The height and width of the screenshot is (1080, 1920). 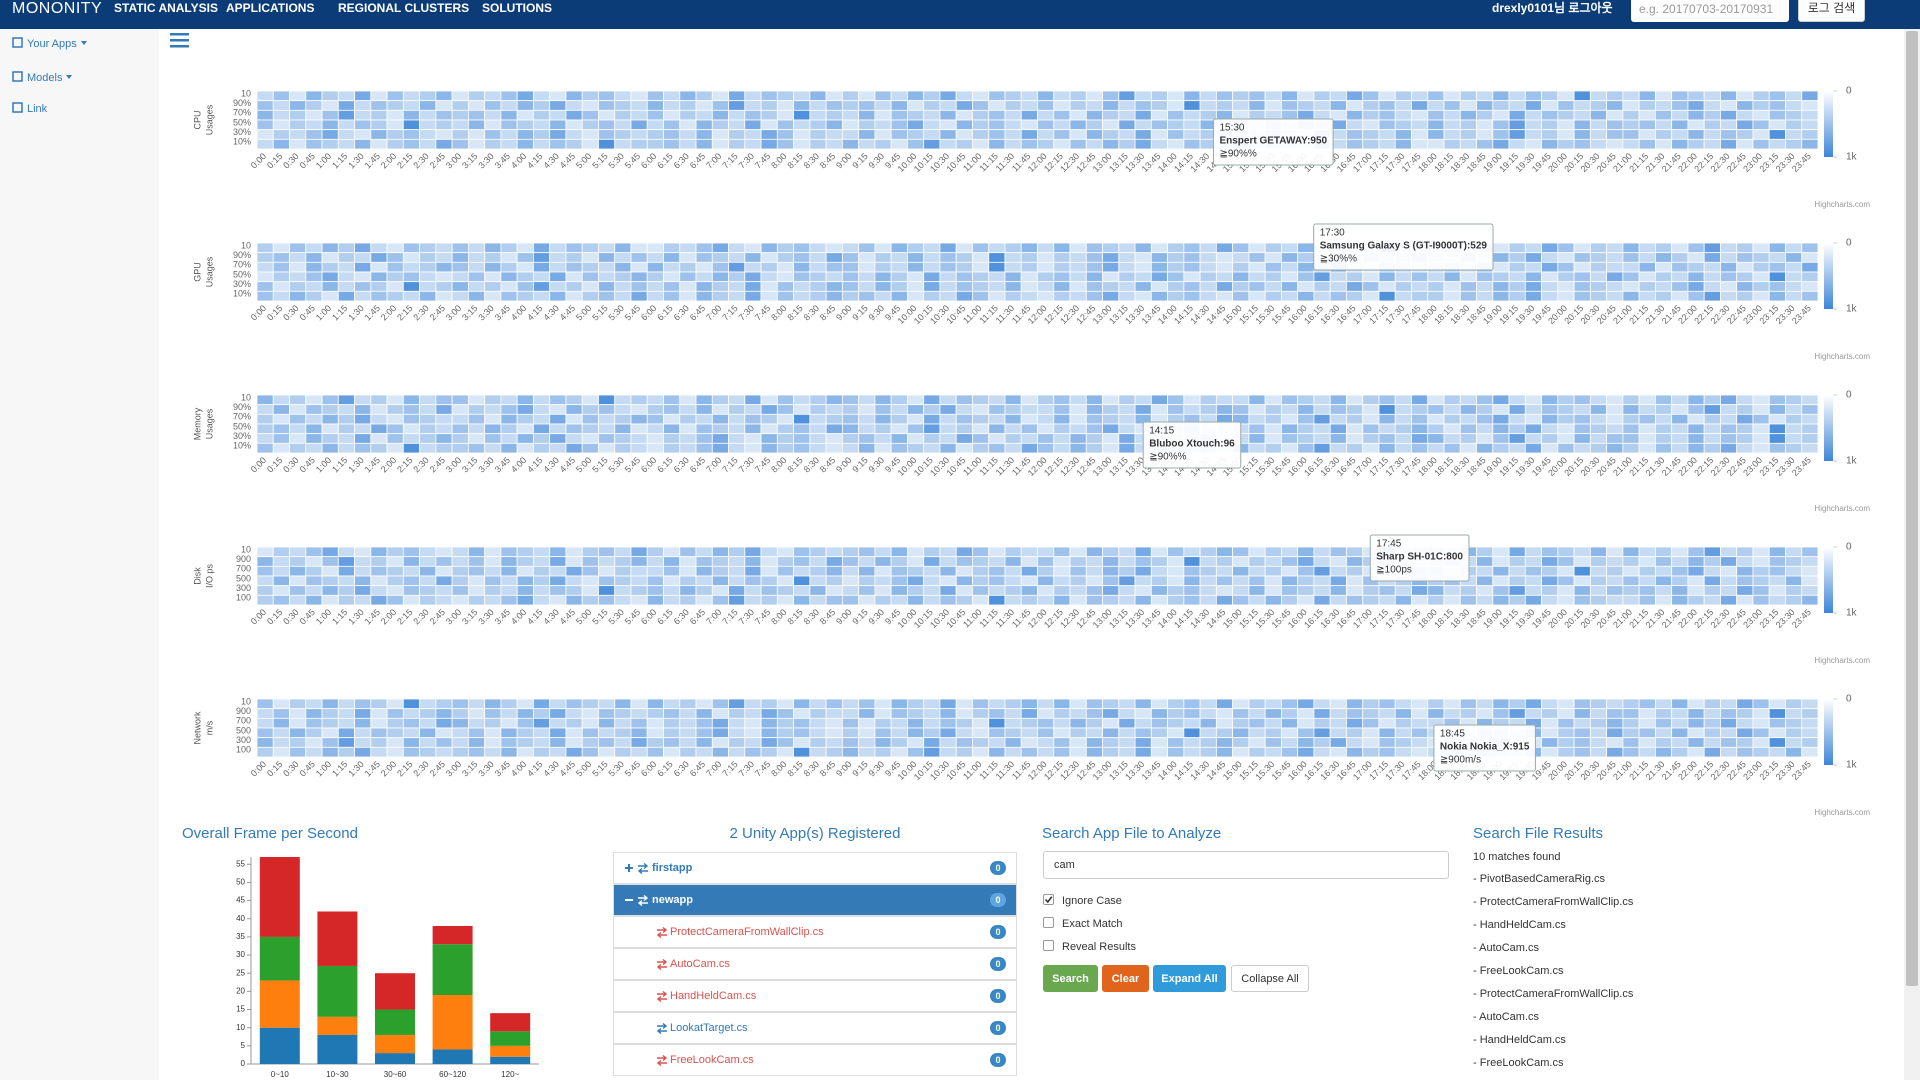 I want to click on app-row: newapp 0, so click(x=815, y=900).